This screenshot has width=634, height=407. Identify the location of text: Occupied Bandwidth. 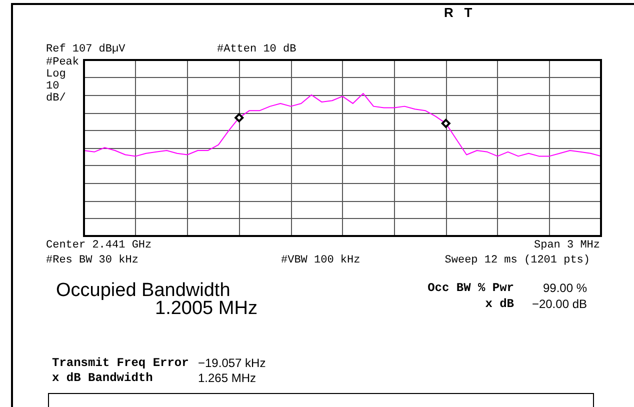
(143, 290).